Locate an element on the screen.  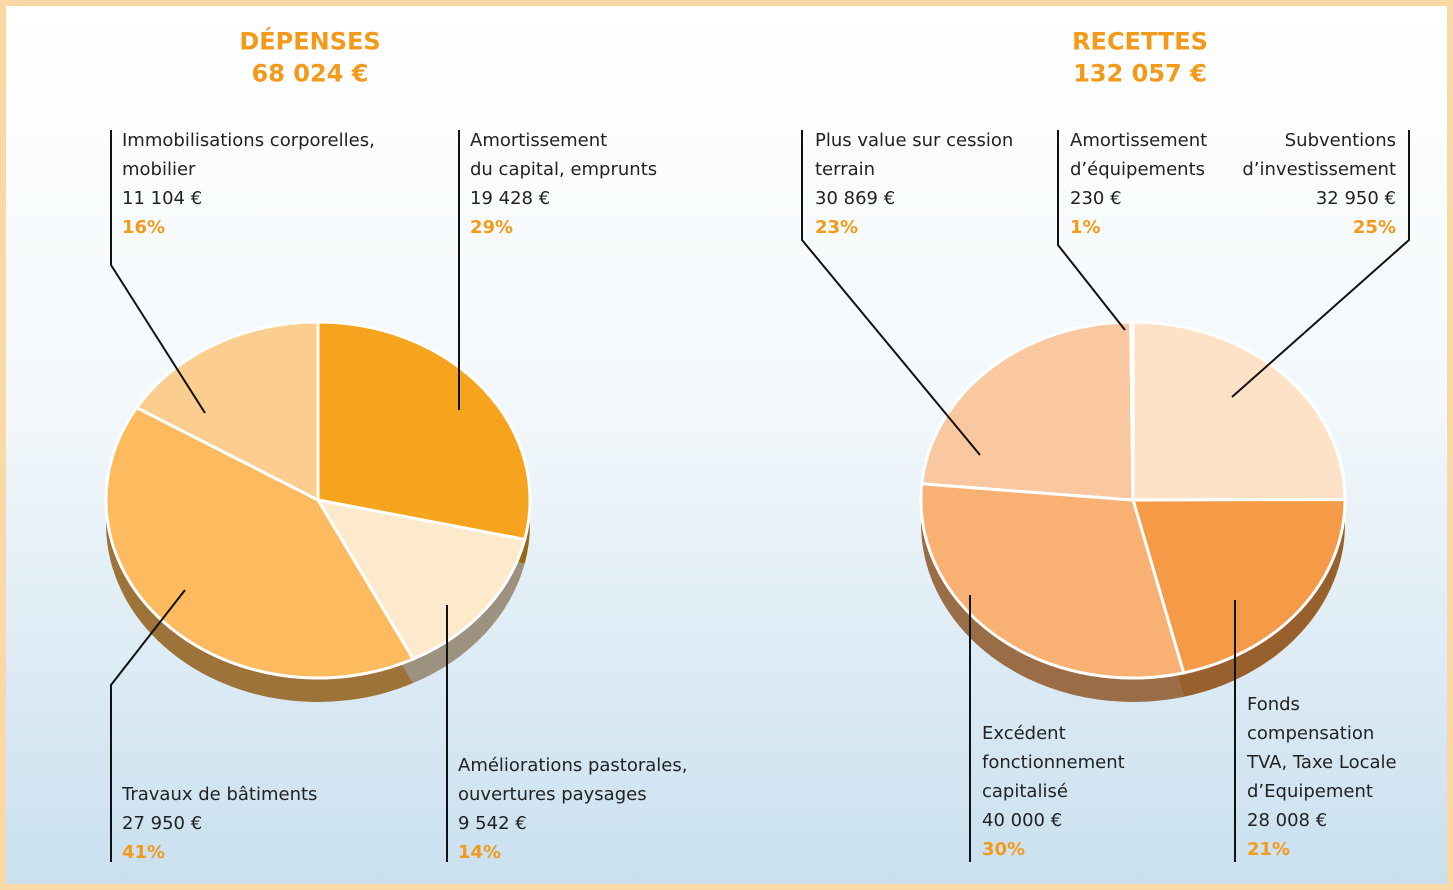
slice-label: Plus value sur cession is located at coordinates (914, 140).